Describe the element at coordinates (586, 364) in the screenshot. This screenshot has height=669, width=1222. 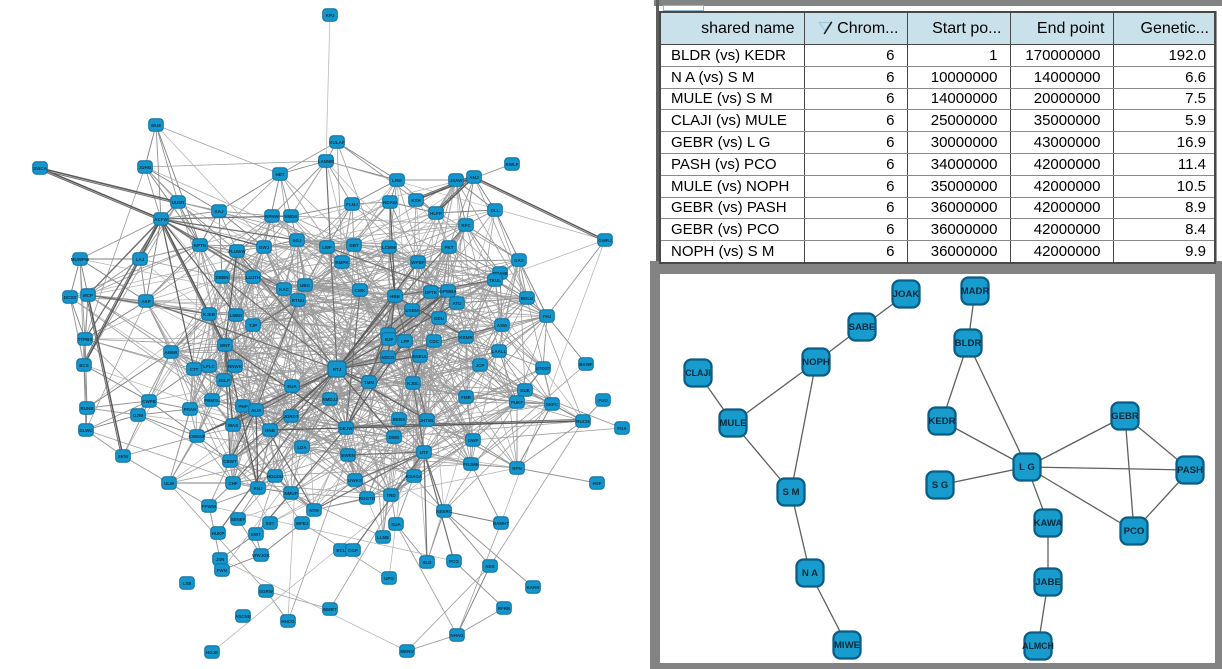
I see `svg-text: BKWF` at that location.